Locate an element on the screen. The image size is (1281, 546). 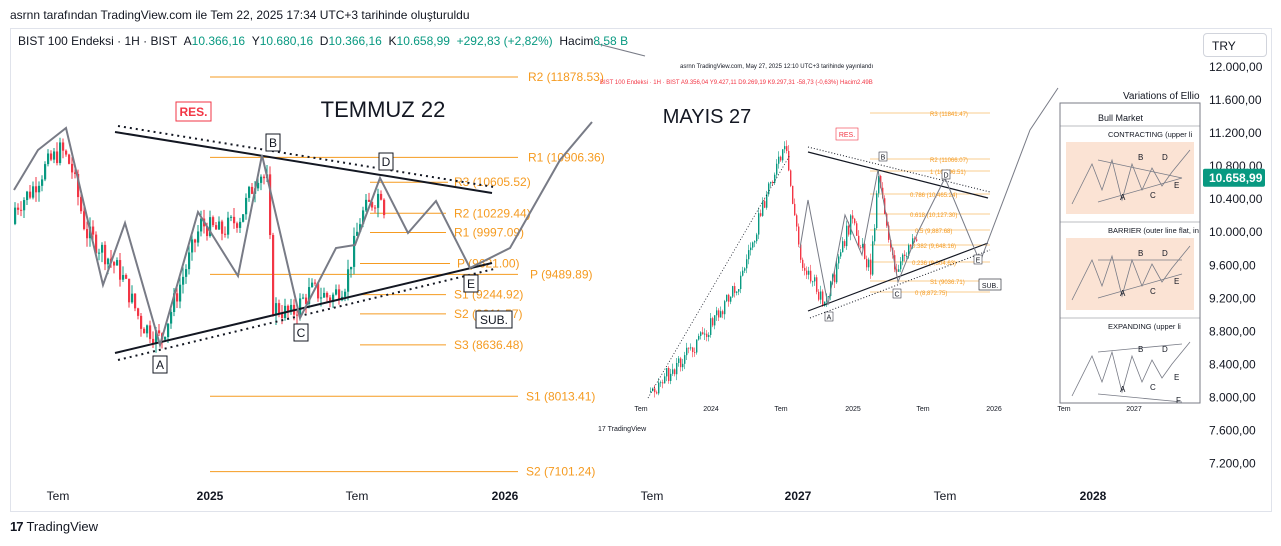
last-price-label: 10.658,99 is located at coordinates (1236, 178).